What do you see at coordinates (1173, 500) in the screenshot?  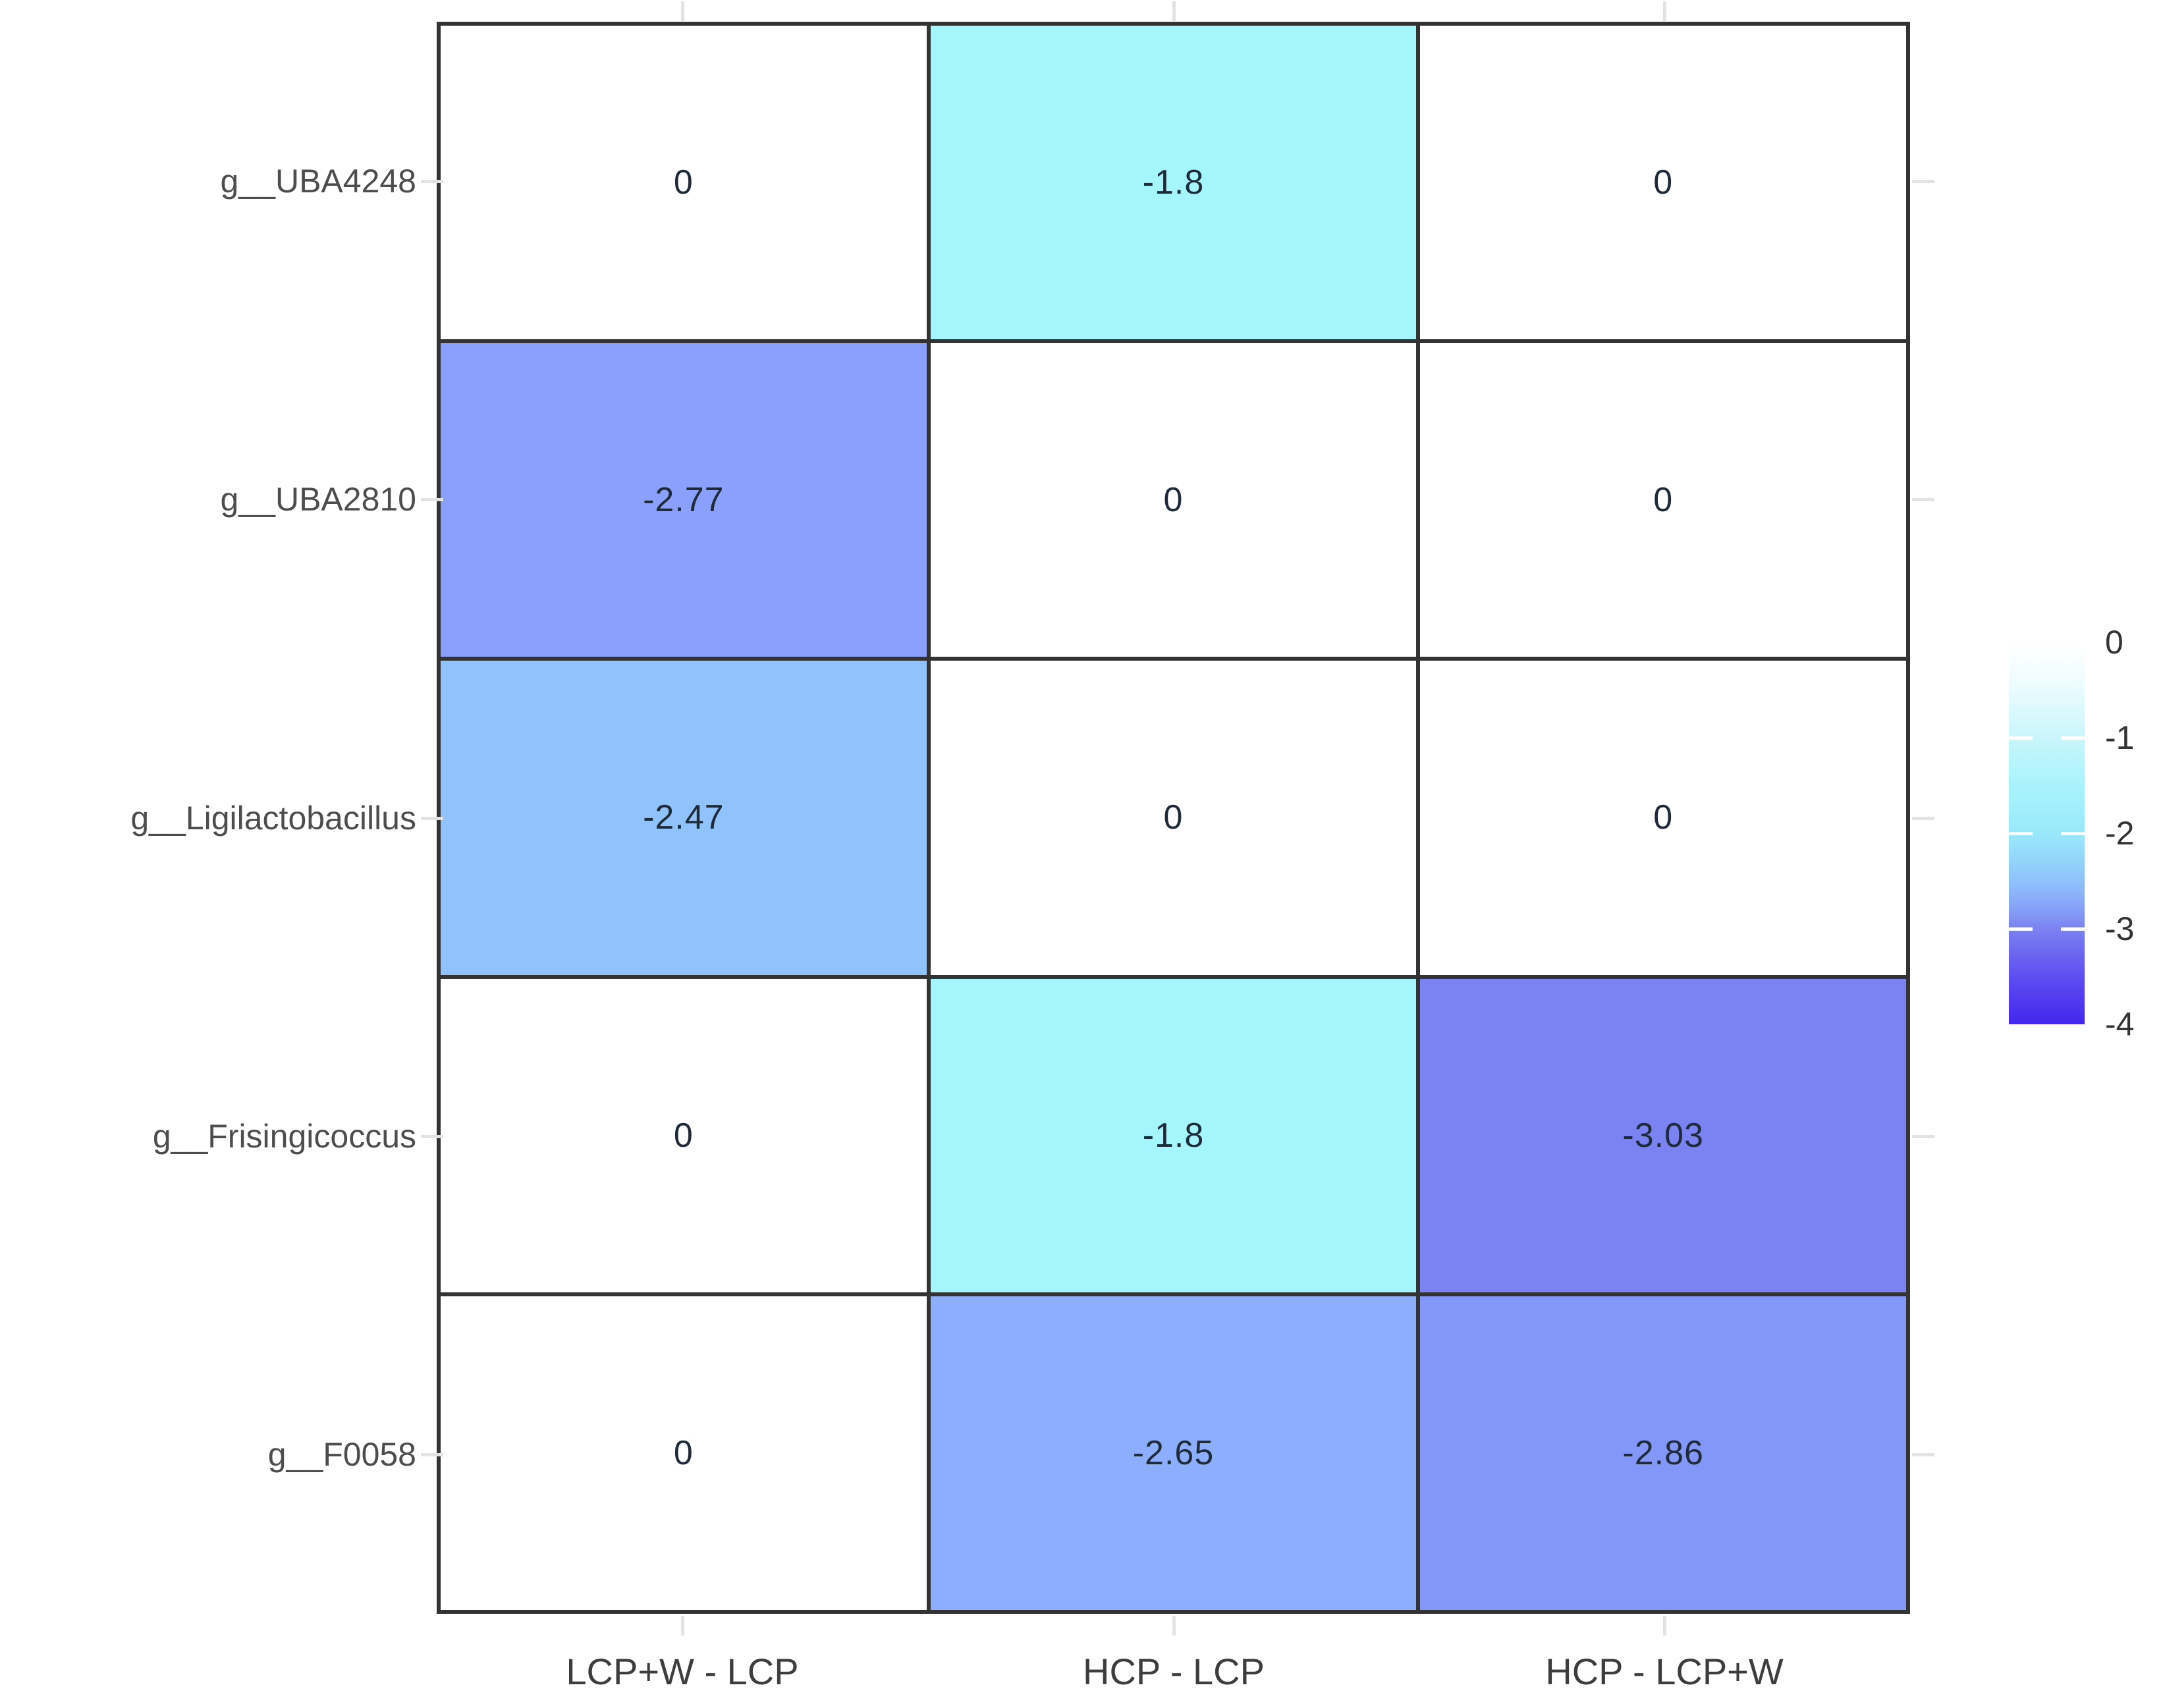 I see `heatmap-cell-r1c1: 0` at bounding box center [1173, 500].